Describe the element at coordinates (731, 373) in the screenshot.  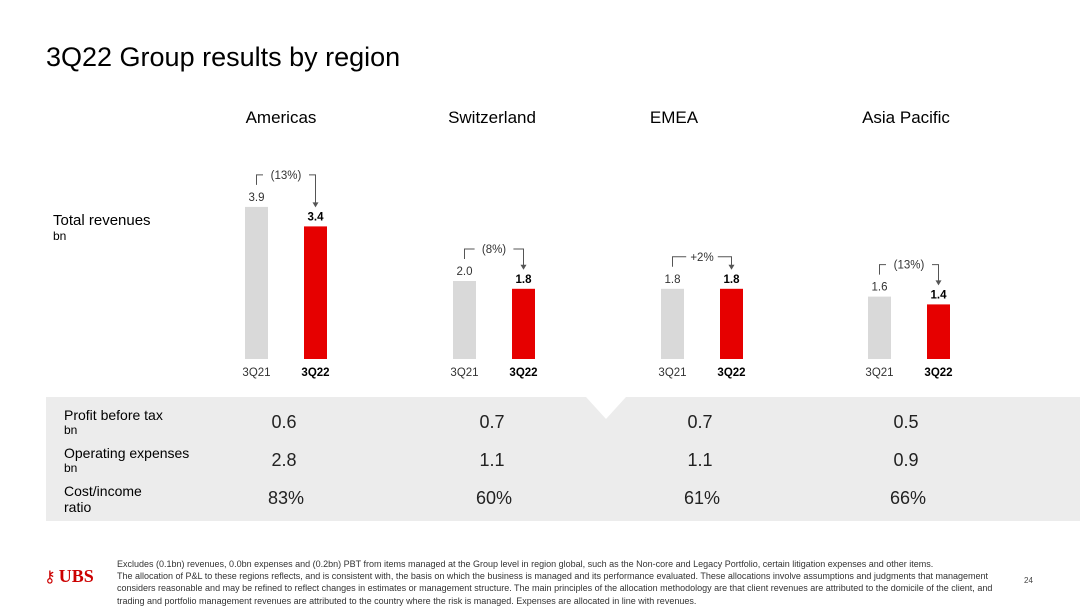
I see `tick-label-emea-3q22: 3Q22` at that location.